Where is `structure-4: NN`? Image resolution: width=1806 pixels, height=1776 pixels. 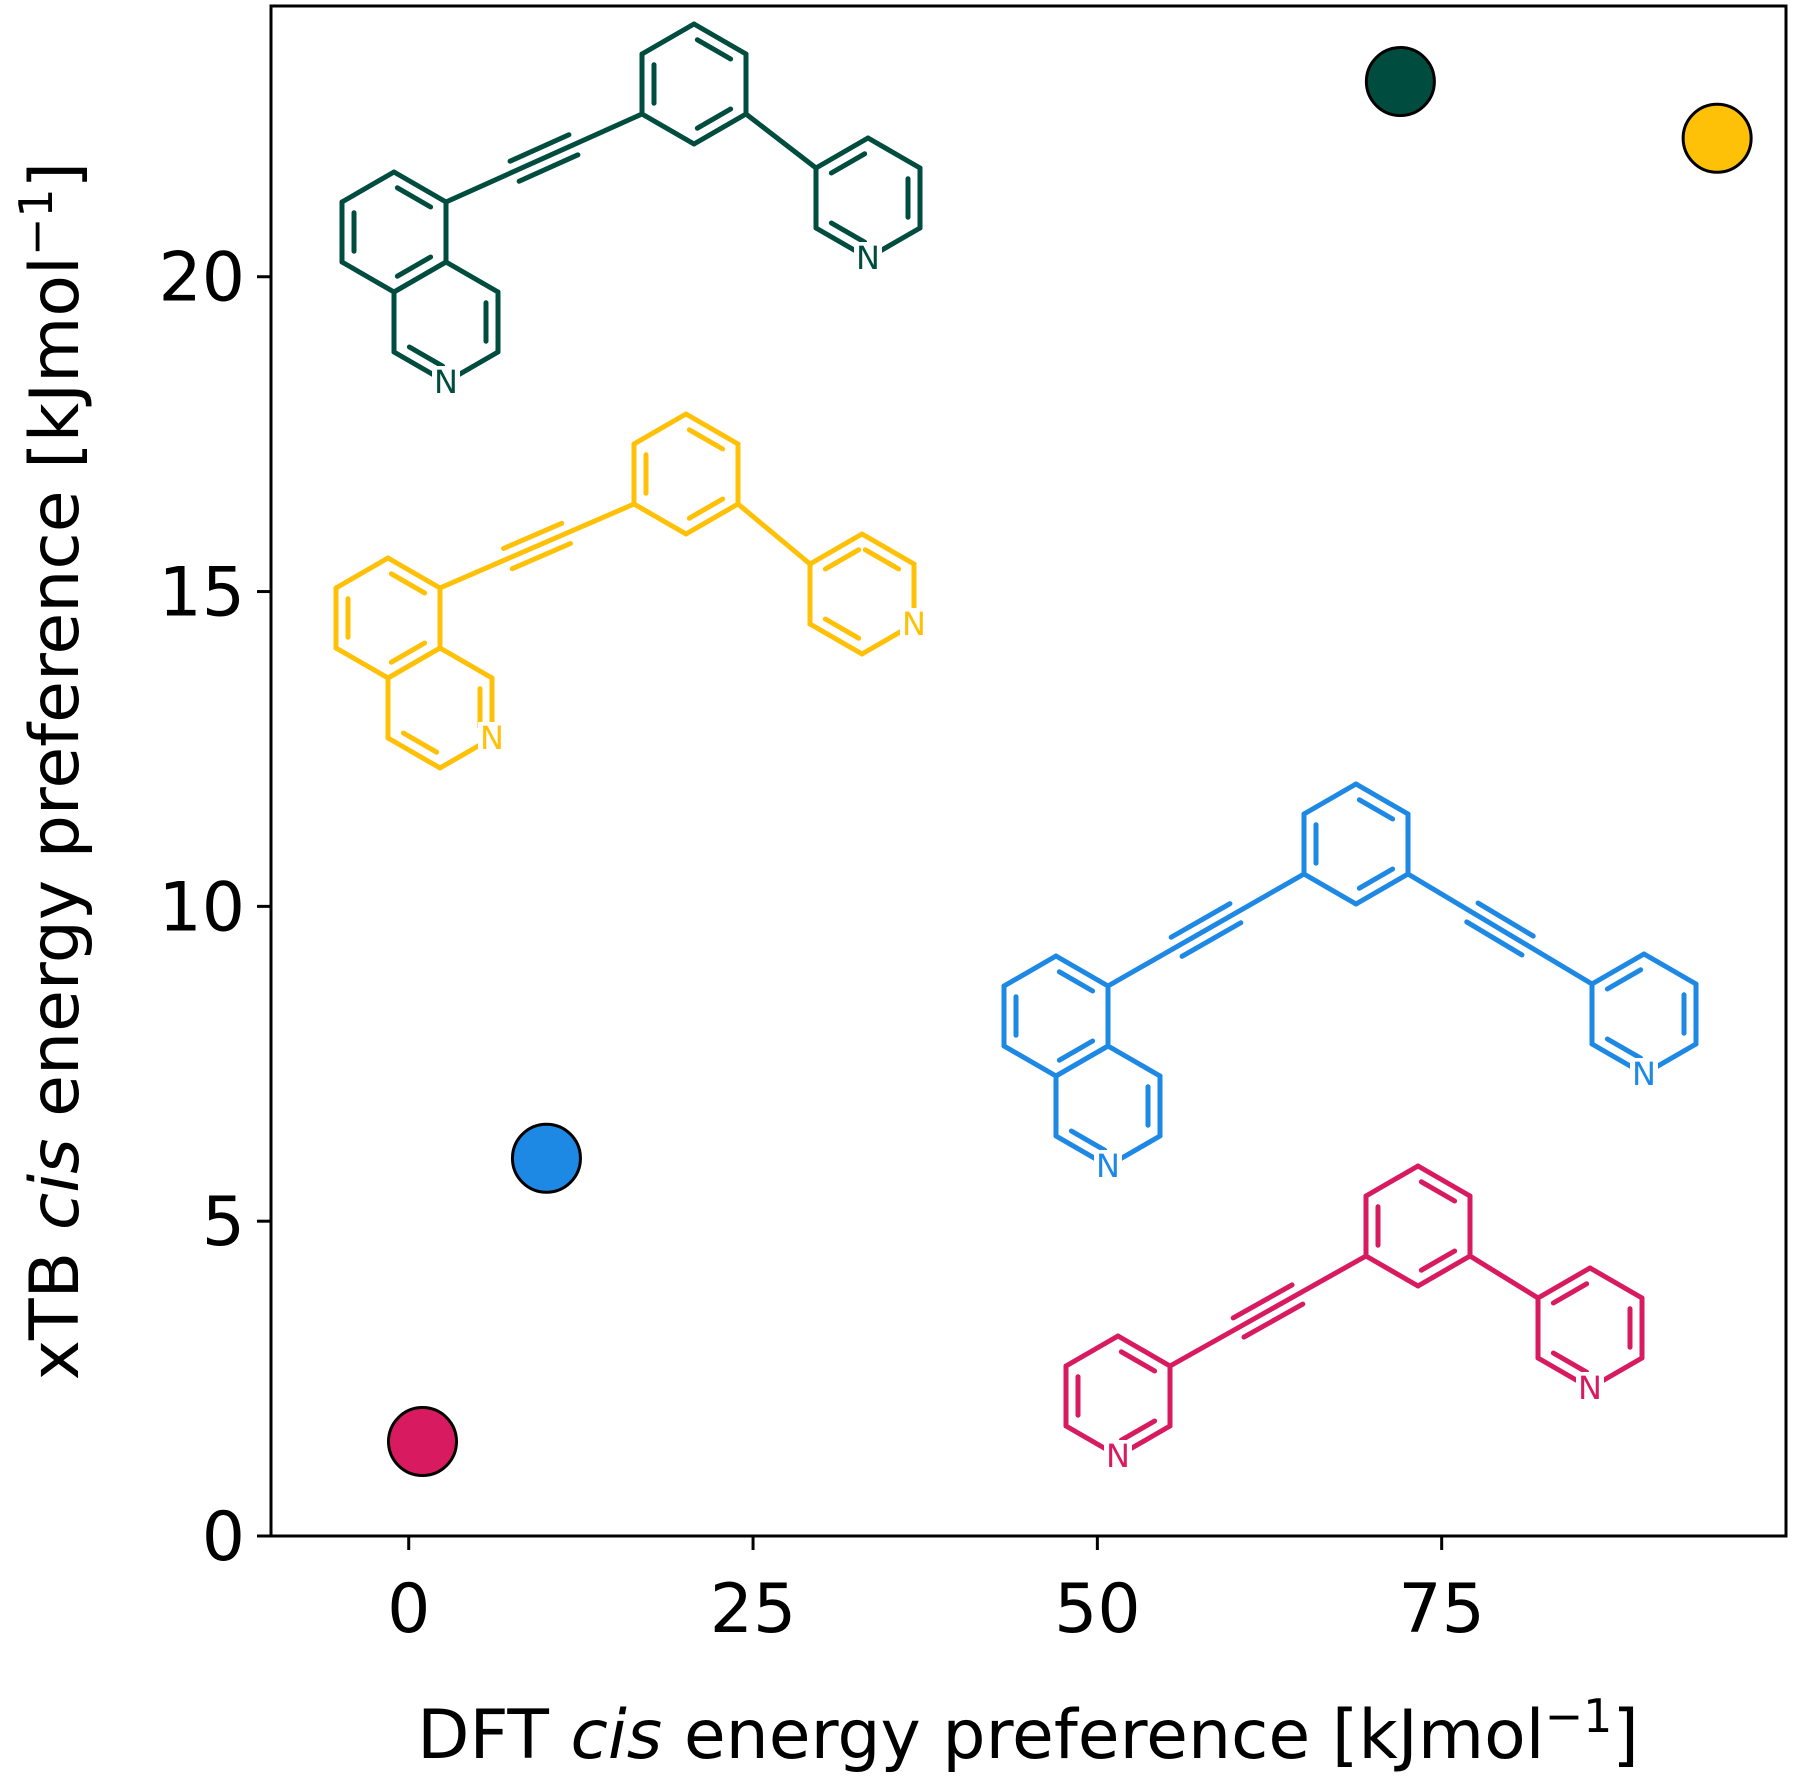
structure-4: NN is located at coordinates (1354, 1319).